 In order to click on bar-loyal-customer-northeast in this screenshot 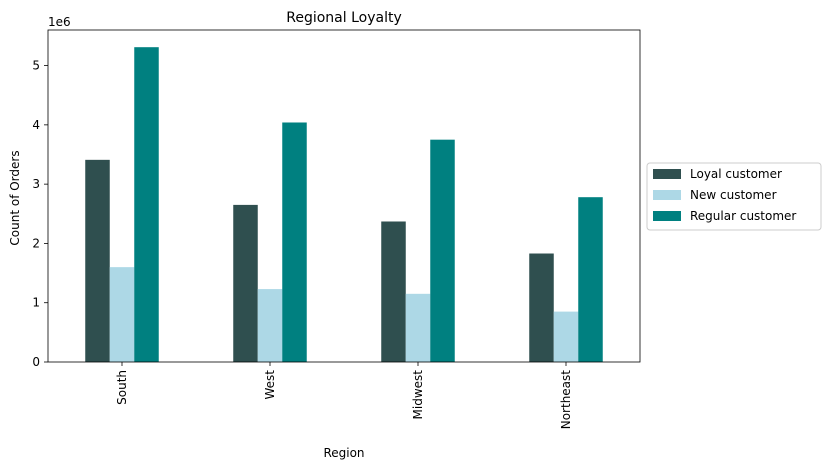, I will do `click(541, 307)`.